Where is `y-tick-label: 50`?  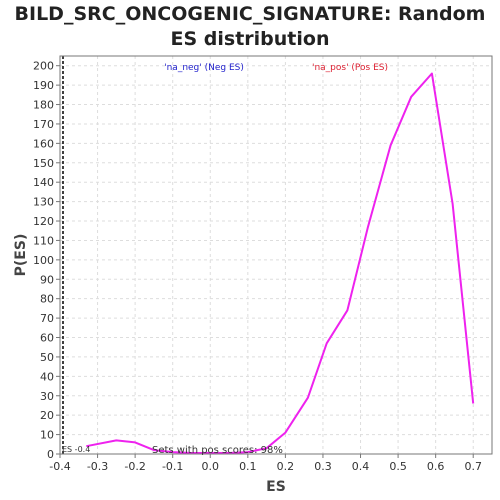
y-tick-label: 50 is located at coordinates (47, 357).